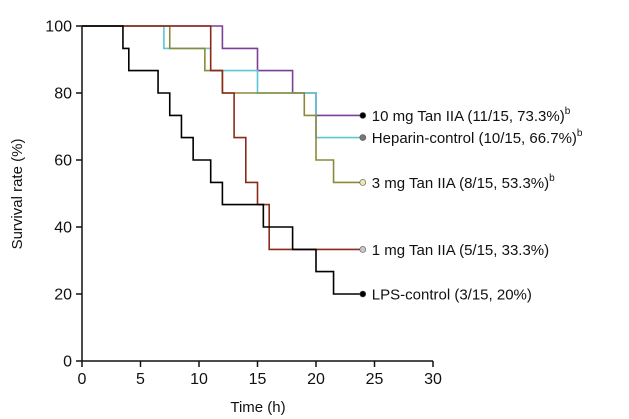  What do you see at coordinates (63, 161) in the screenshot?
I see `y-tick-label: 60` at bounding box center [63, 161].